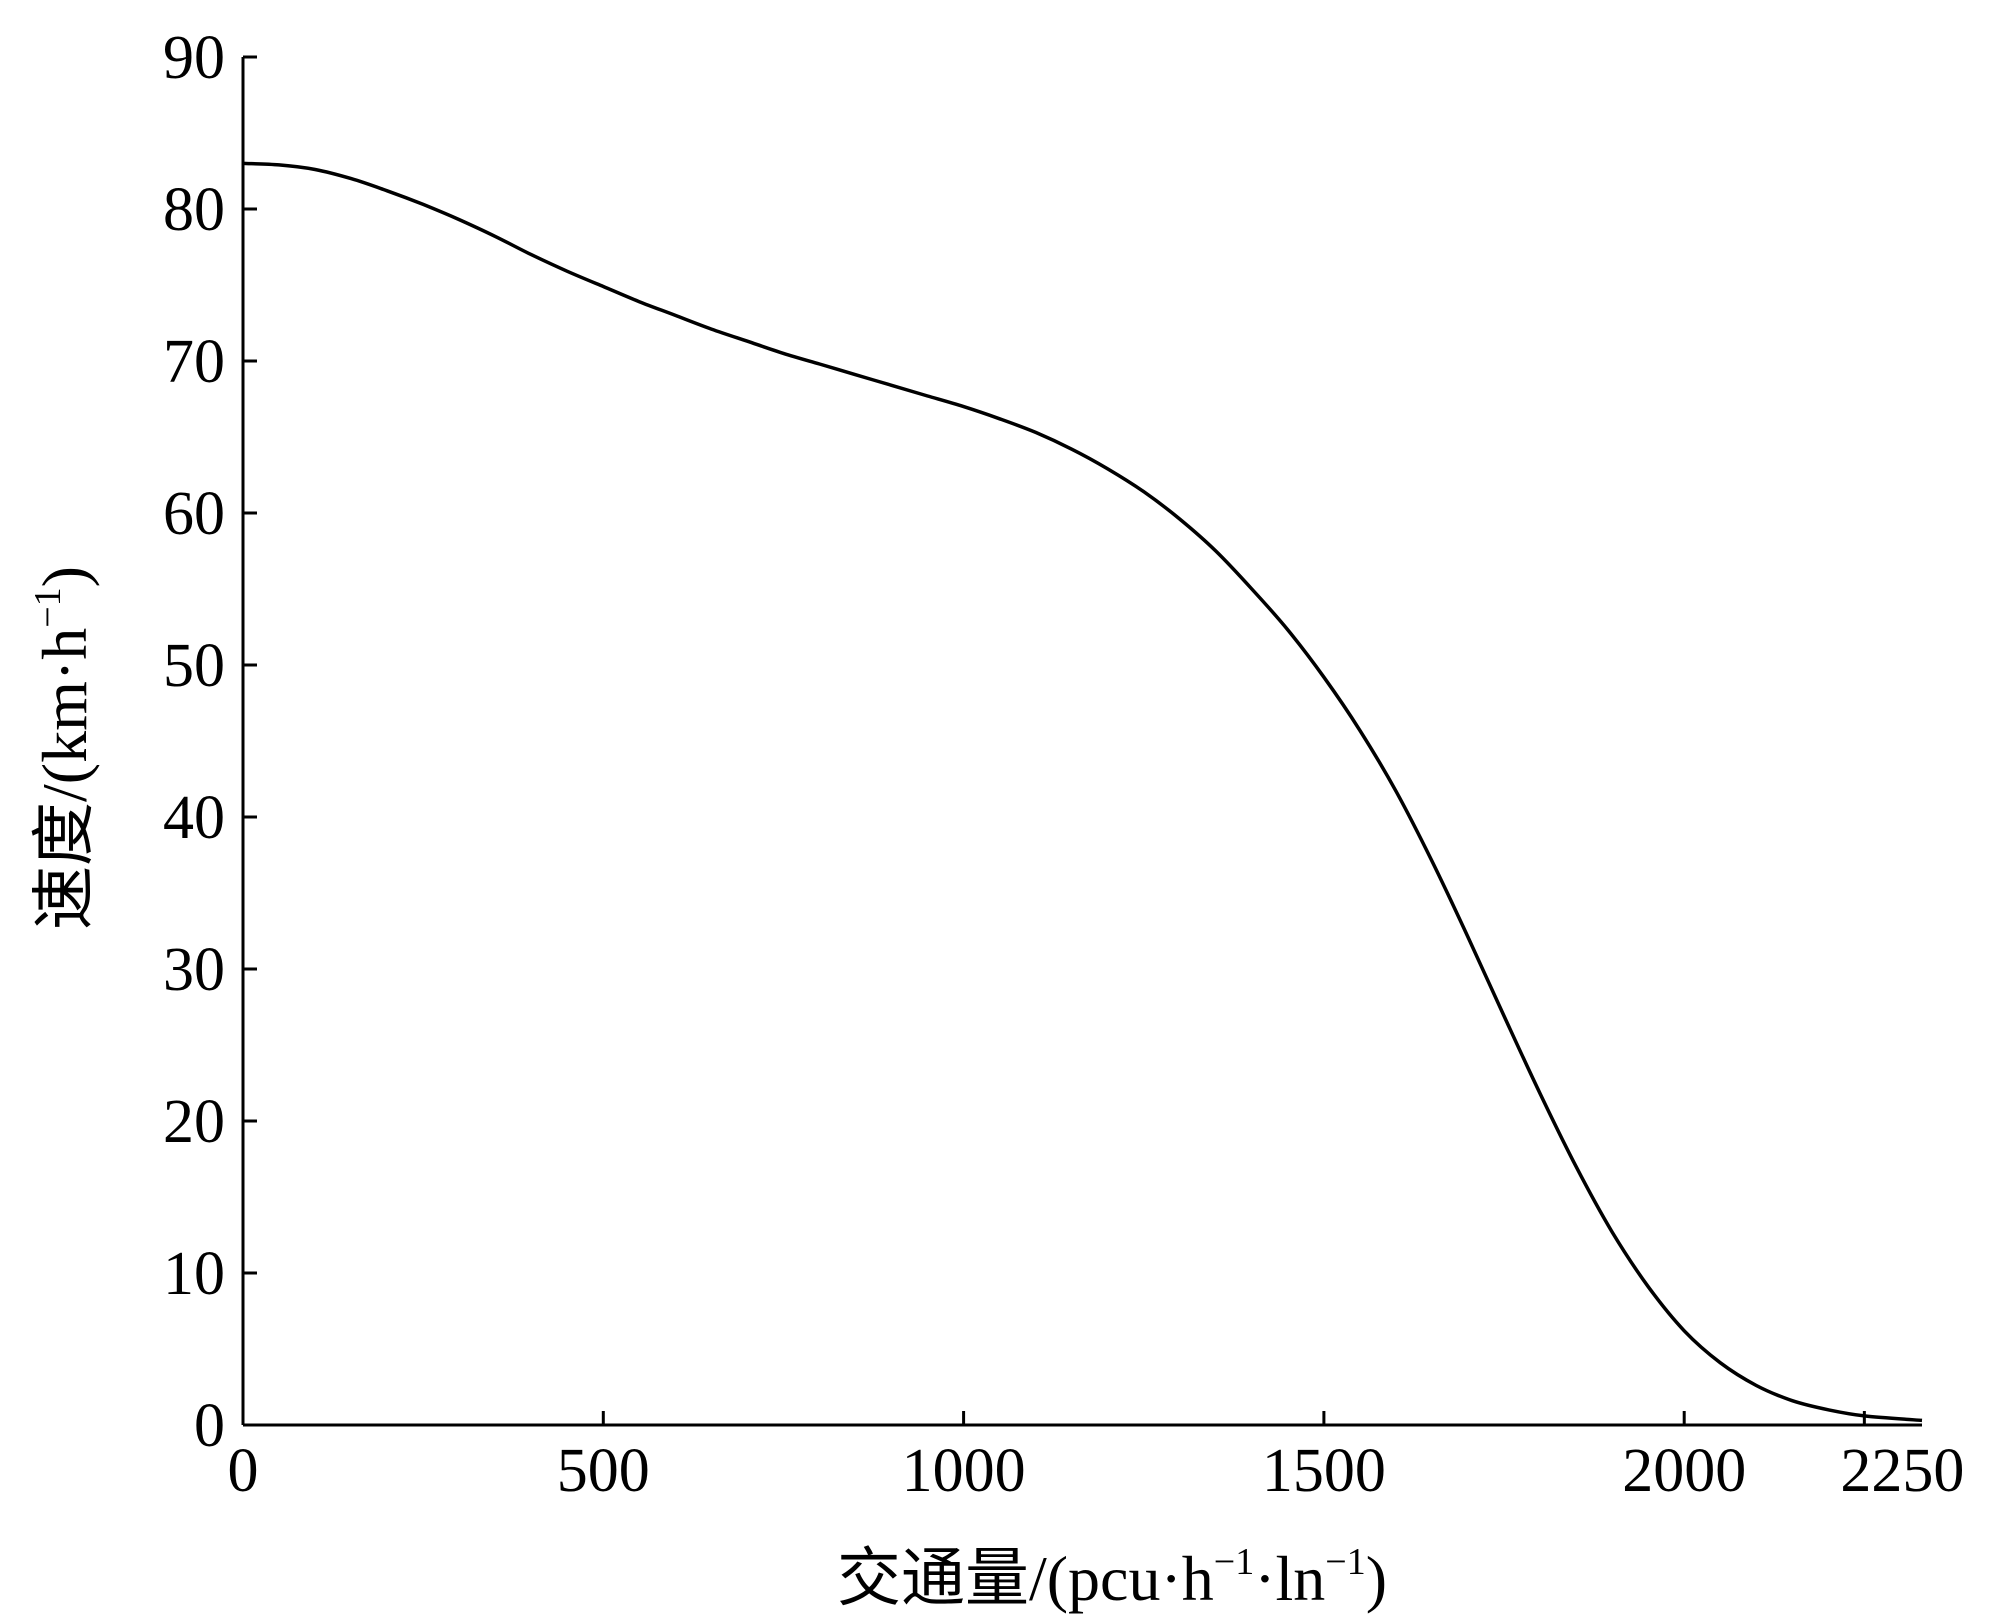 The height and width of the screenshot is (1620, 2002). Describe the element at coordinates (64, 779) in the screenshot. I see `y-axis-title-main: 速度/(km·h` at that location.